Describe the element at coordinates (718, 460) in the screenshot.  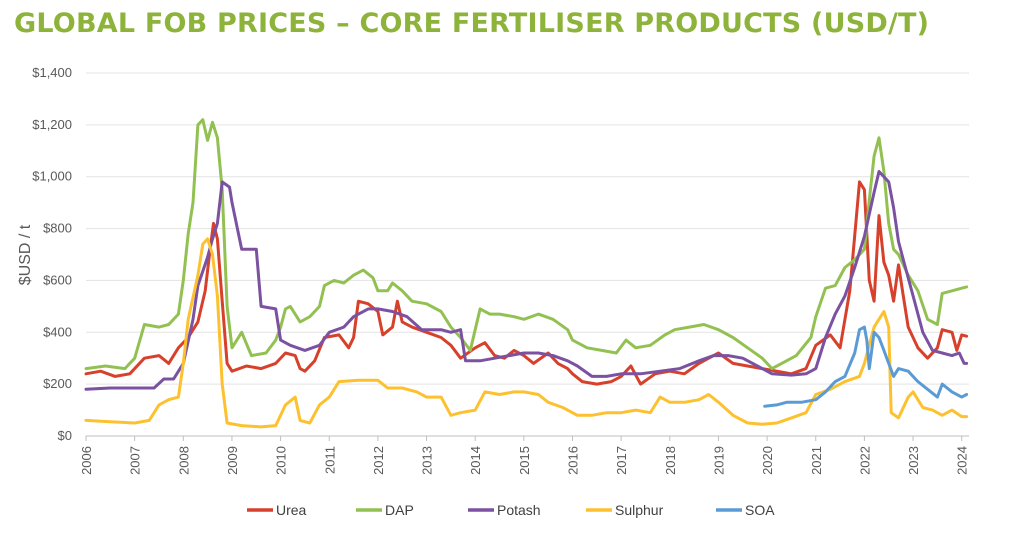
I see `x-tick-label: 2019` at that location.